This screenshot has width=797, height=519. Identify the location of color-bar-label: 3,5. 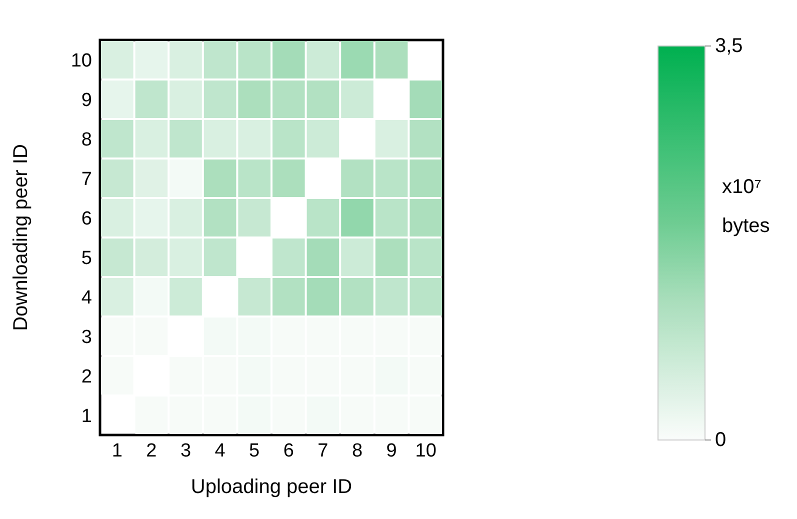
(729, 46).